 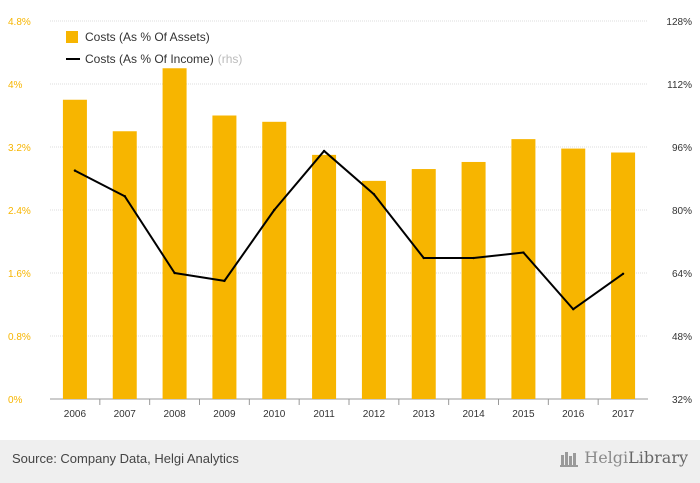 I want to click on legend-label-rhs: (rhs), so click(x=230, y=59).